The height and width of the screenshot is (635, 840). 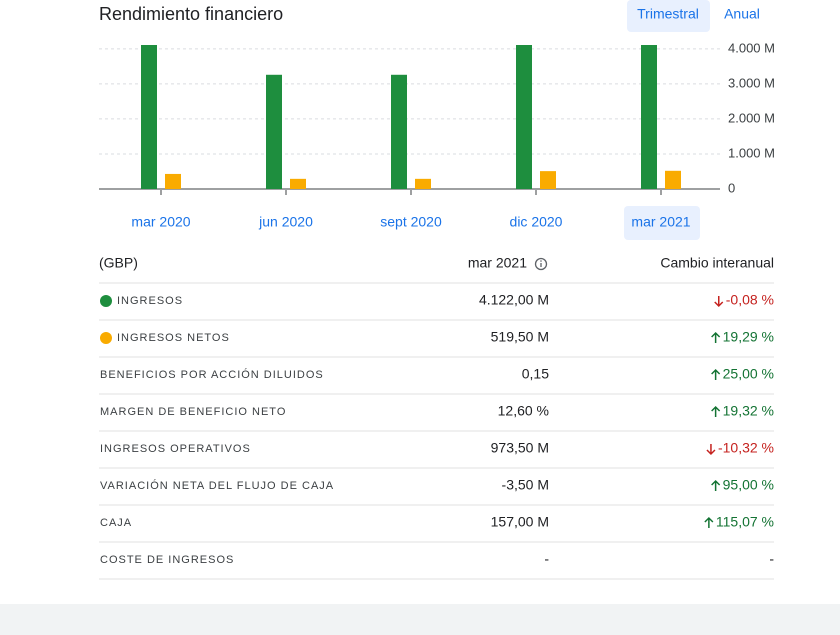 What do you see at coordinates (748, 485) in the screenshot?
I see `row-change: 95,00 %` at bounding box center [748, 485].